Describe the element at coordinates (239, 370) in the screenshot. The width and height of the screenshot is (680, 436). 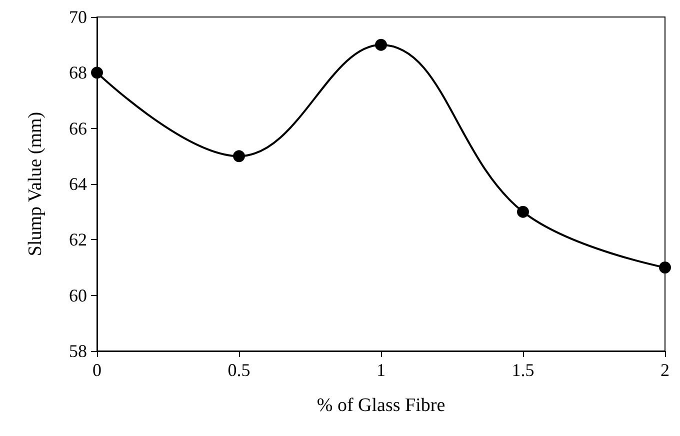
I see `x-tick-label: 0.5` at that location.